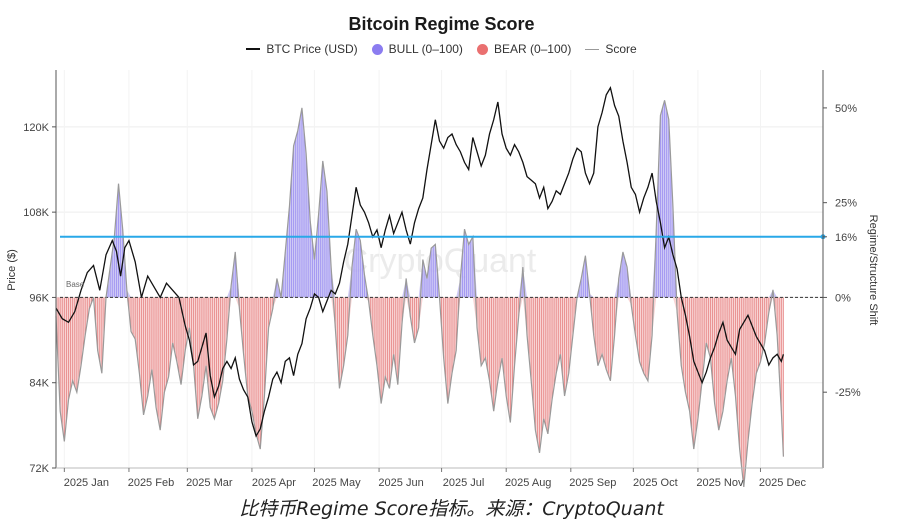 Image resolution: width=903 pixels, height=531 pixels. I want to click on legend-bull-label: BULL (0–100), so click(425, 49).